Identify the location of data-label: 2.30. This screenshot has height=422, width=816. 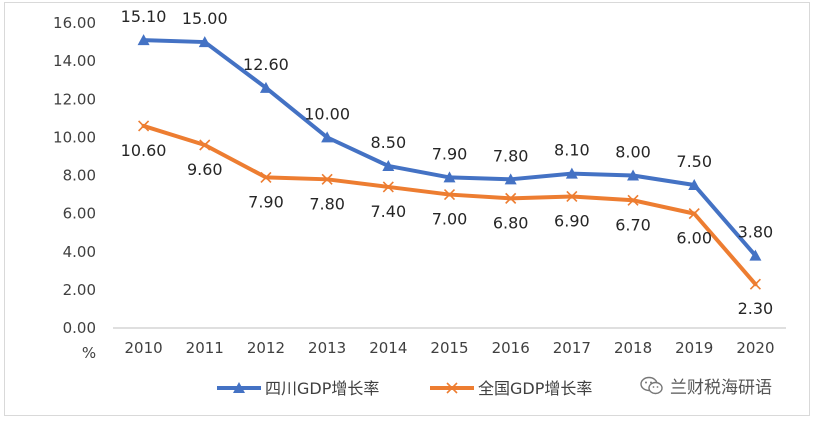
(756, 308).